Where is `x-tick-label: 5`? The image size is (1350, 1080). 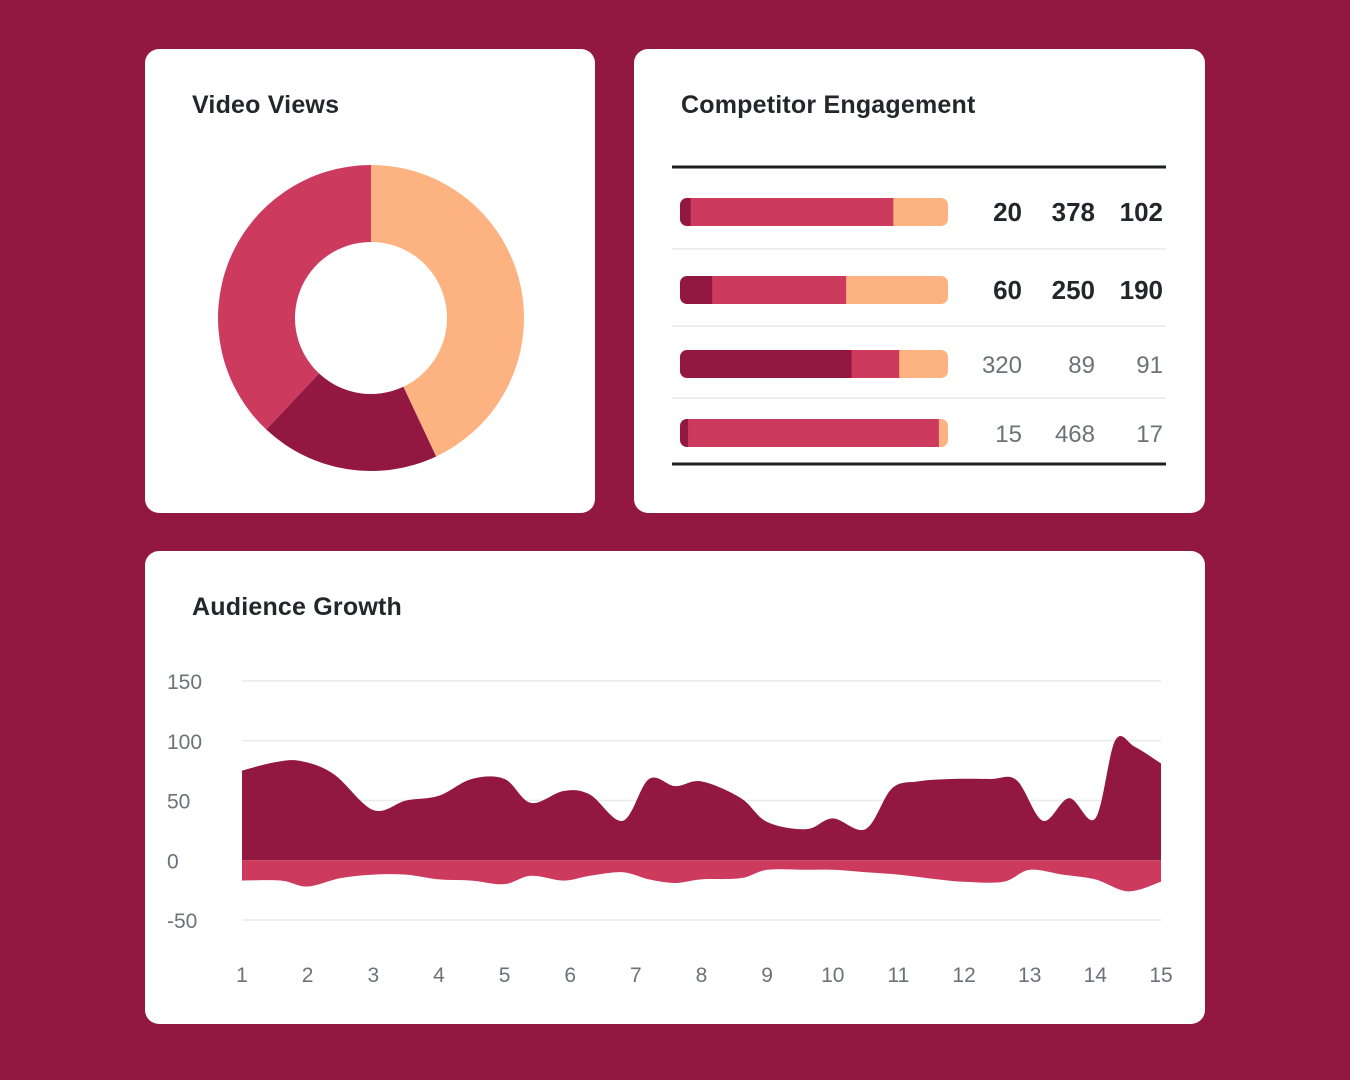 x-tick-label: 5 is located at coordinates (505, 975).